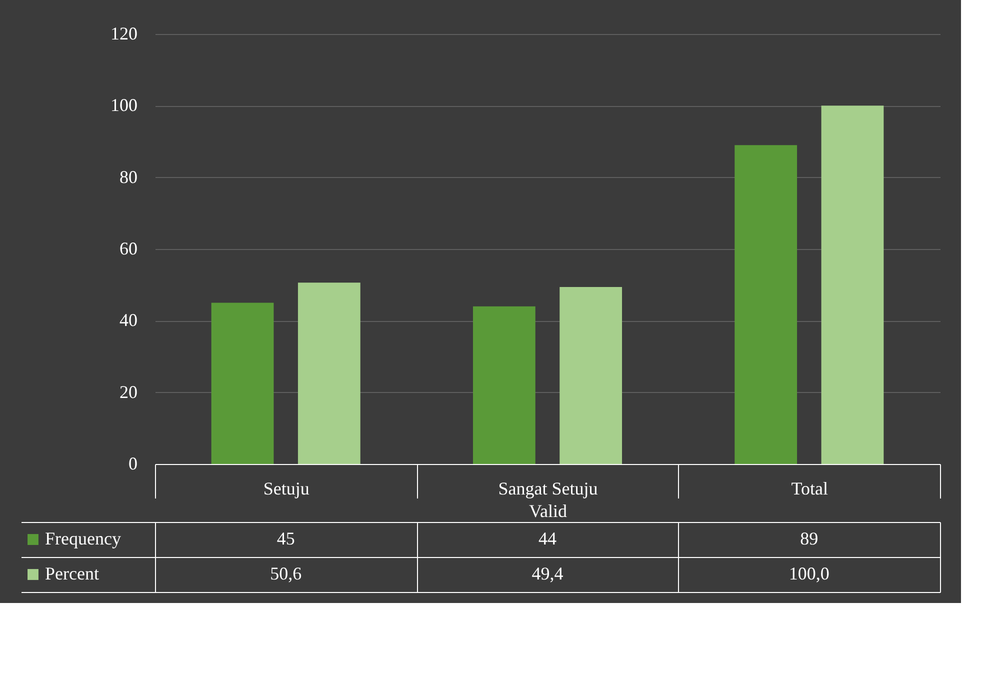  Describe the element at coordinates (809, 574) in the screenshot. I see `data-label: 100,0` at that location.